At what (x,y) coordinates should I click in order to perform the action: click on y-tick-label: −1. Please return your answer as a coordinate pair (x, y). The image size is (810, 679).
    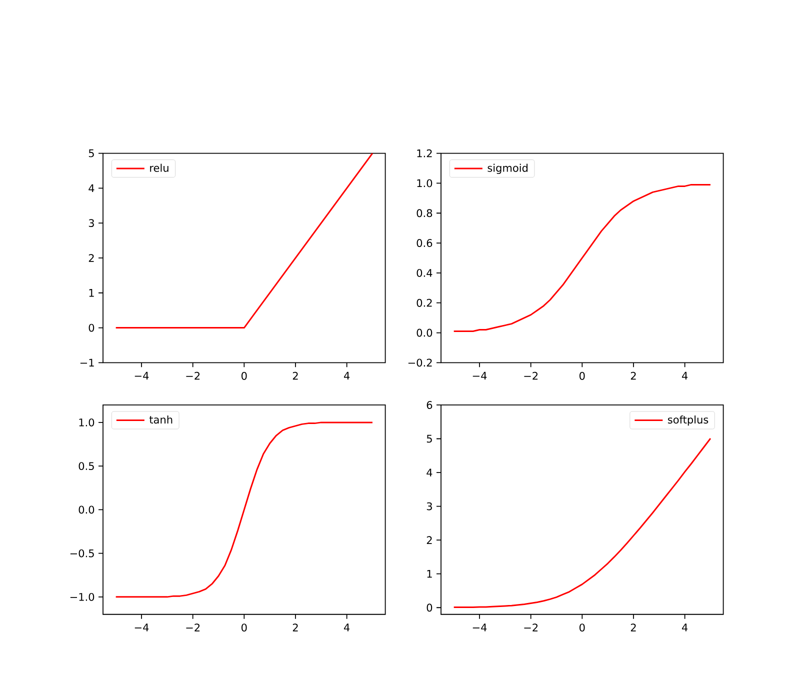
    Looking at the image, I should click on (87, 362).